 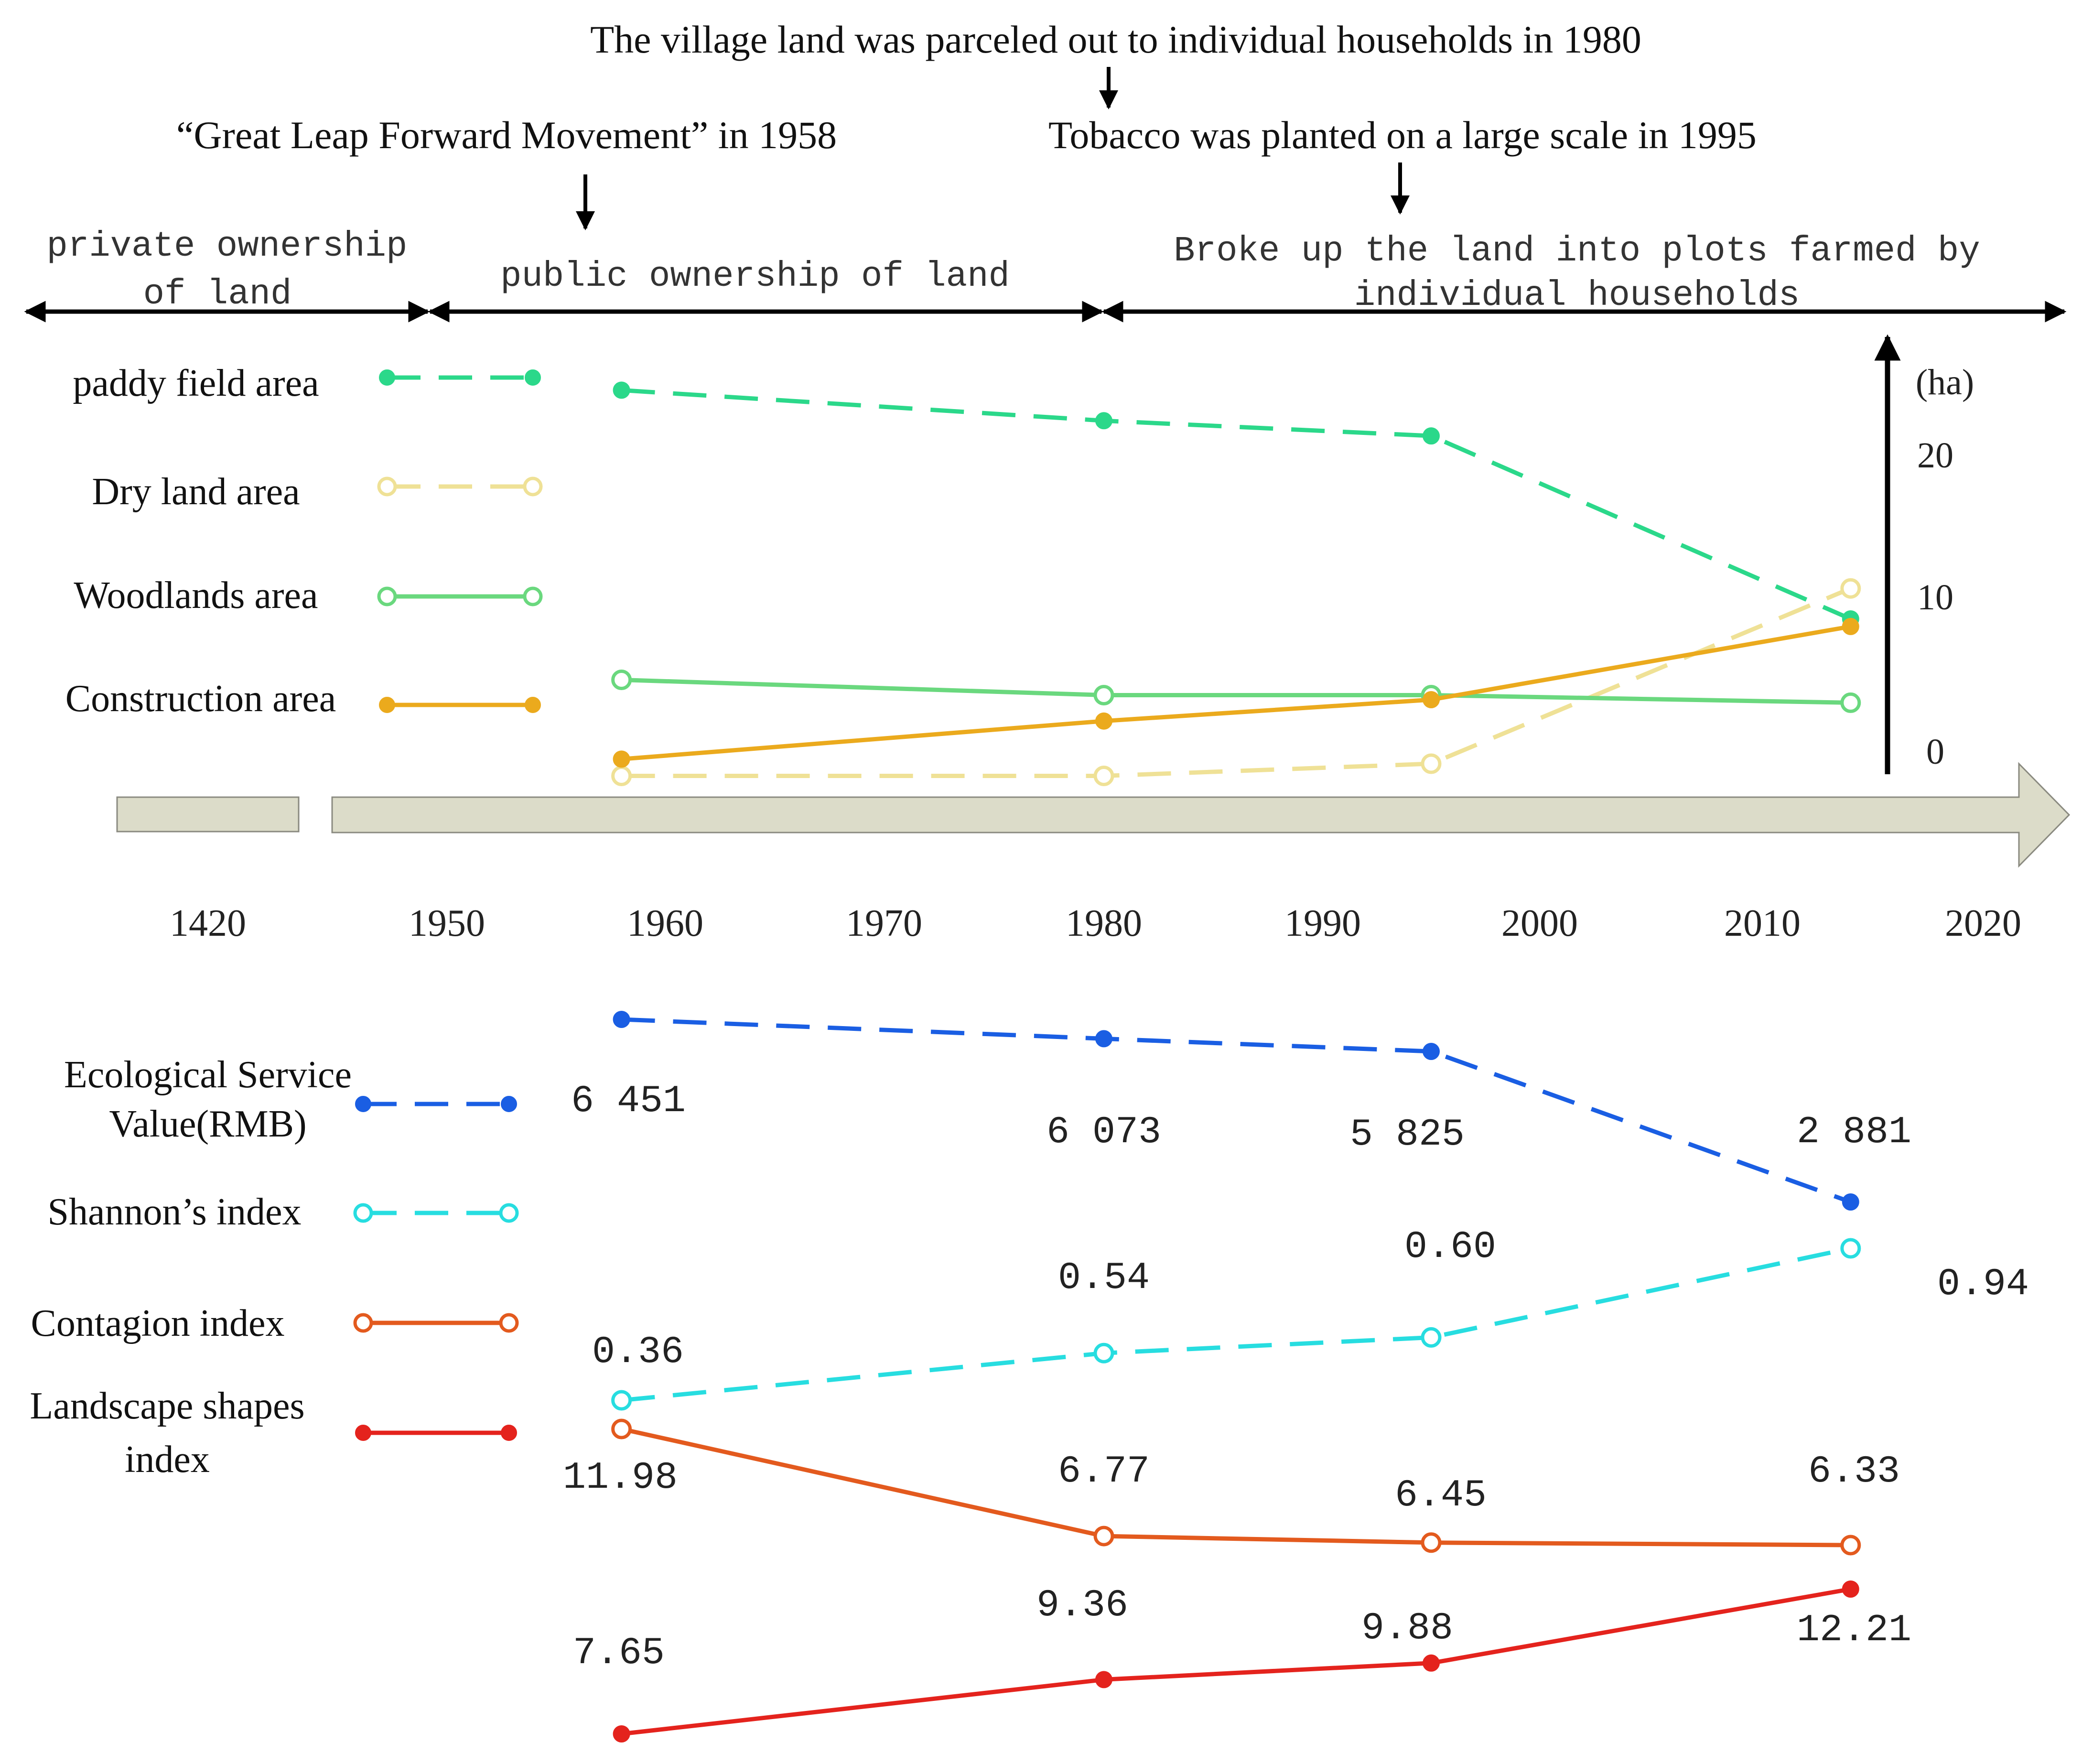 I want to click on y-tick-10: 10, so click(x=1935, y=597).